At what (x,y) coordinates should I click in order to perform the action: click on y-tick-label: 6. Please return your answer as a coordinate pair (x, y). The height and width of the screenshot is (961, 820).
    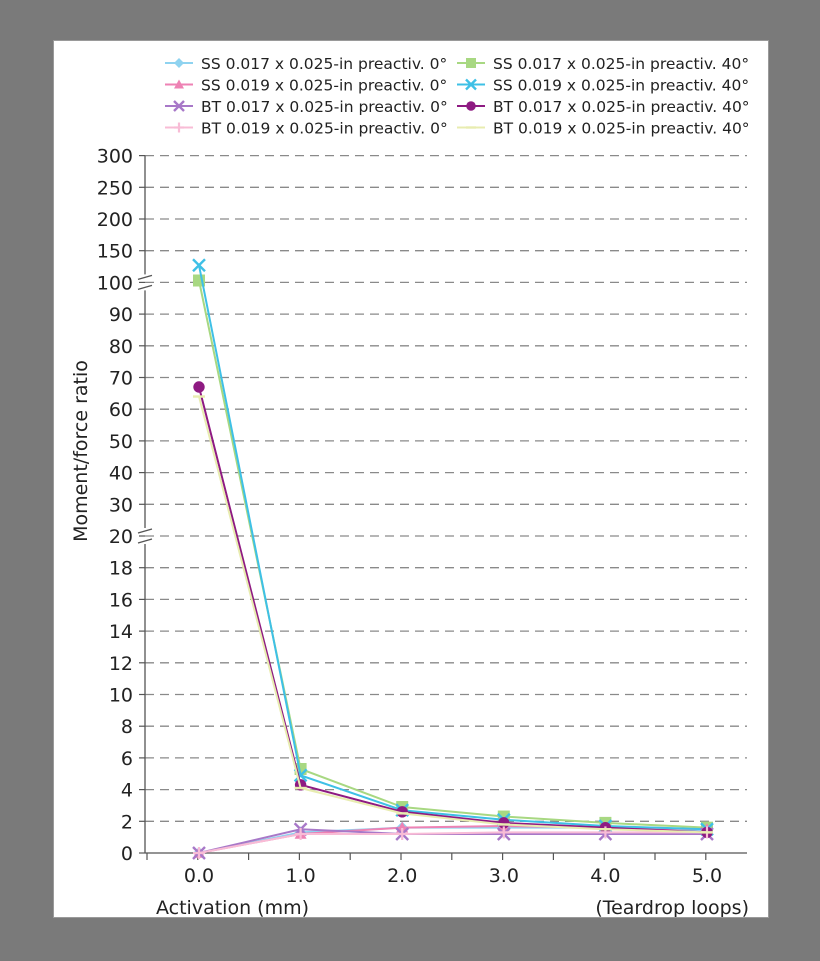
    Looking at the image, I should click on (127, 759).